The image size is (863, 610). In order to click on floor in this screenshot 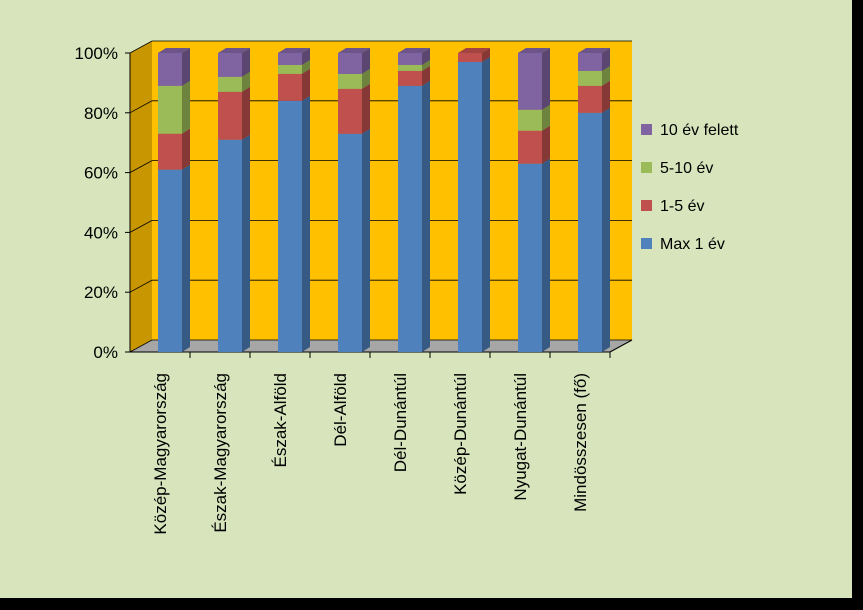, I will do `click(381, 346)`.